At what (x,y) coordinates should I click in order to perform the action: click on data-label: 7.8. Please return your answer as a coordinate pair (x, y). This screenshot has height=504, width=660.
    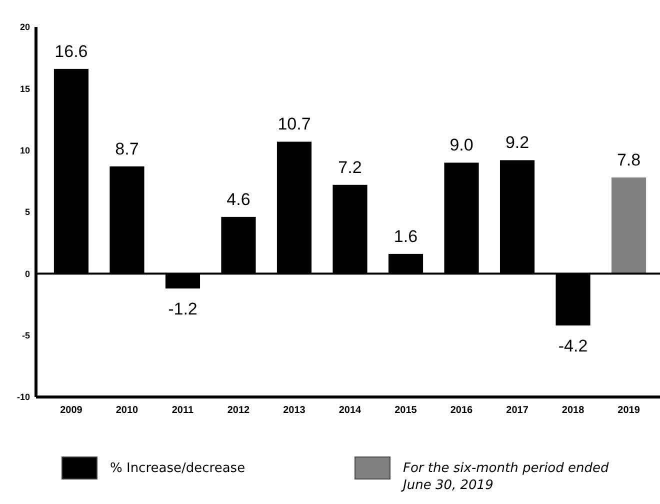
    Looking at the image, I should click on (628, 160).